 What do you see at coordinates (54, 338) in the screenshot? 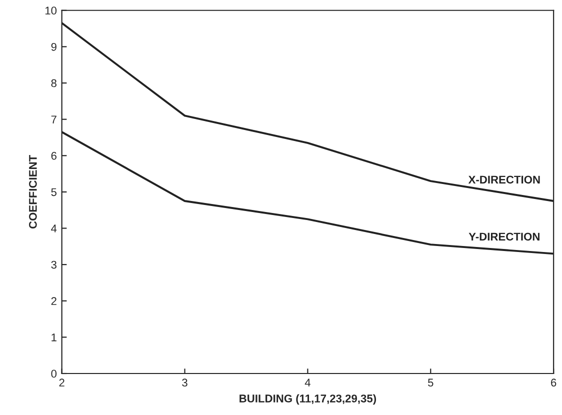
I see `y-tick-label: 1` at bounding box center [54, 338].